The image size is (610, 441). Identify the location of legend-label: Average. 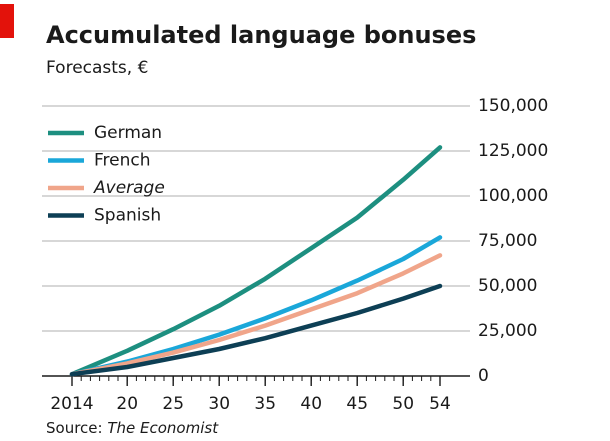
(129, 188).